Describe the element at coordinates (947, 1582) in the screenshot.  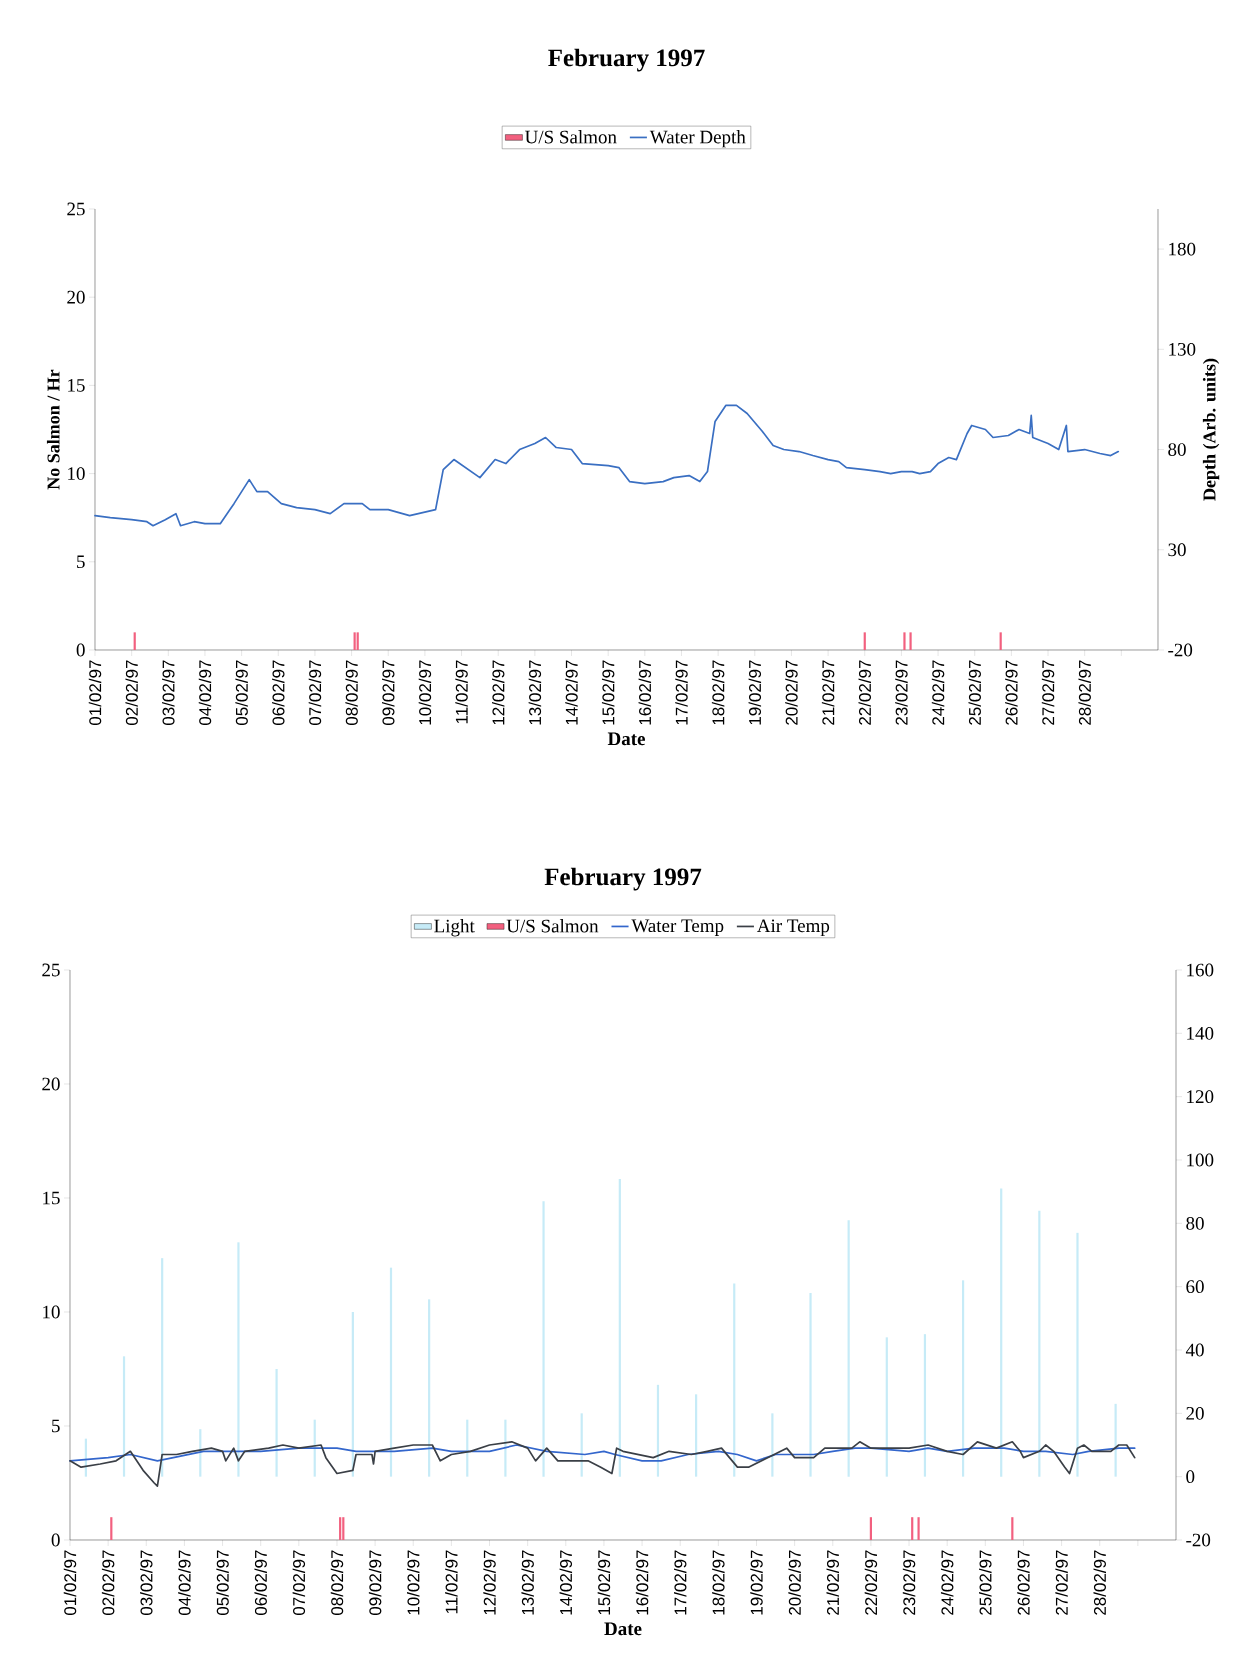
I see `x-tick-label: 24/02/97` at that location.